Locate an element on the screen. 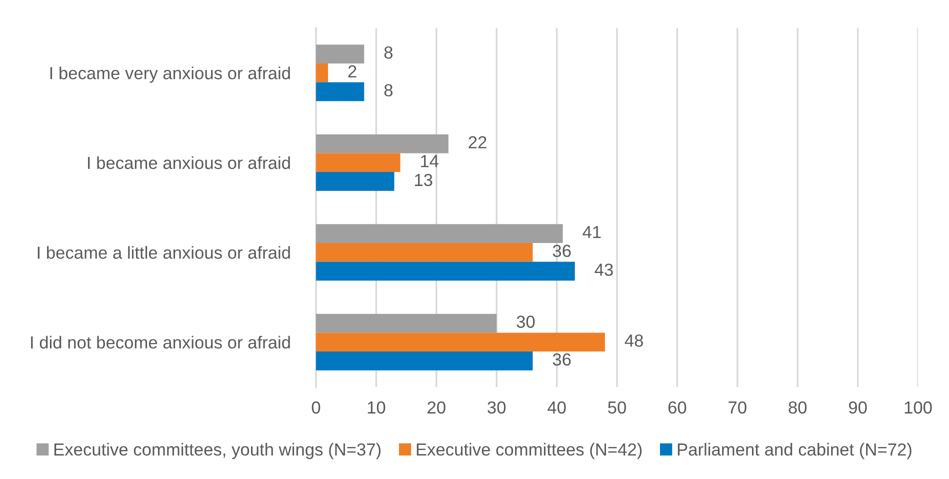 The height and width of the screenshot is (479, 949). x-tick-label: 60 is located at coordinates (677, 407).